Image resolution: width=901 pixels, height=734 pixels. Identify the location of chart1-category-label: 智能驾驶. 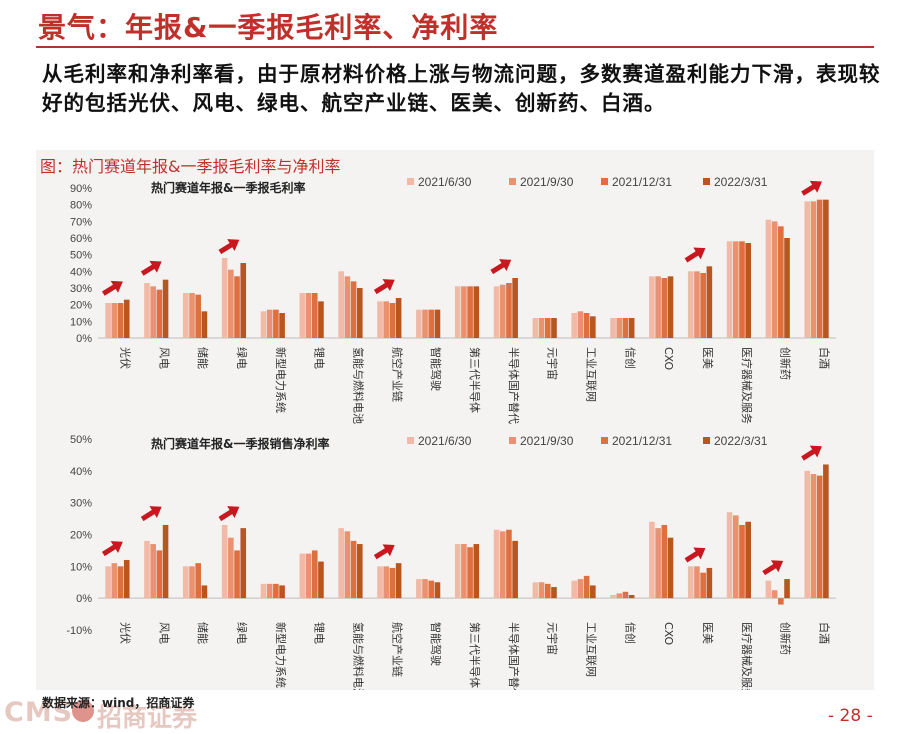
(436, 369).